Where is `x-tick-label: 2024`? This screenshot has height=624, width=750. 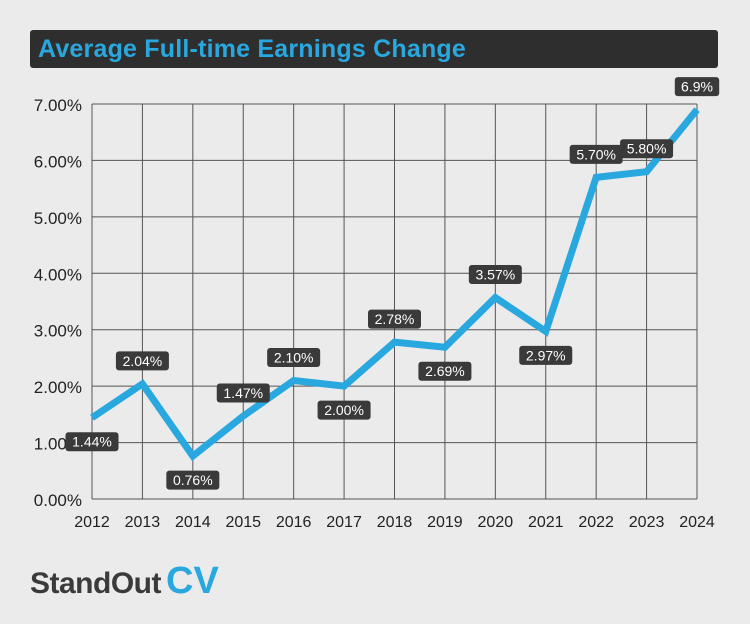 x-tick-label: 2024 is located at coordinates (697, 522).